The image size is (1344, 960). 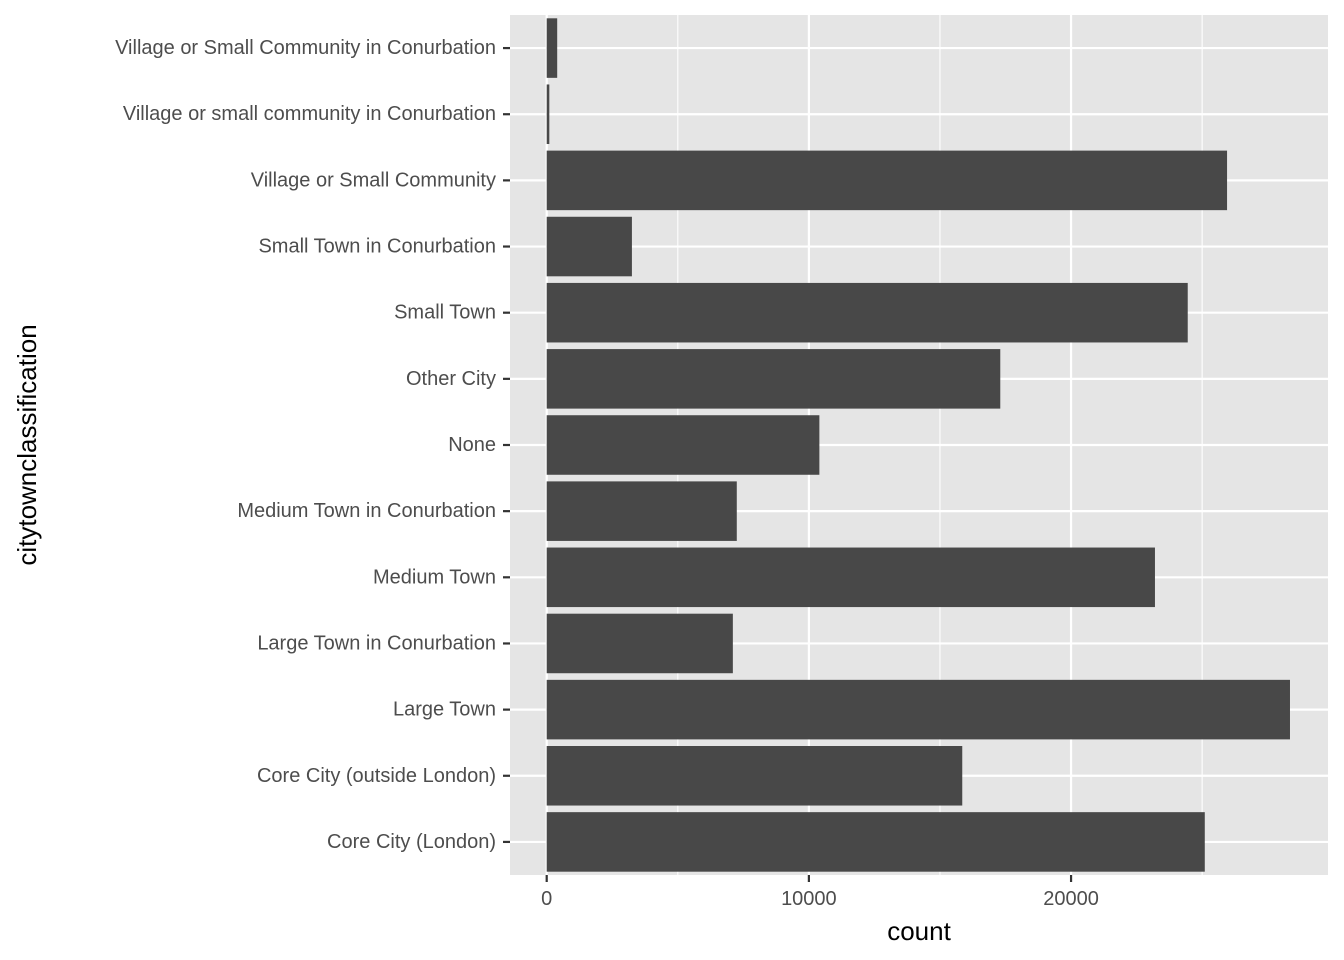 What do you see at coordinates (434, 577) in the screenshot?
I see `y-tick-label: Medium Town` at bounding box center [434, 577].